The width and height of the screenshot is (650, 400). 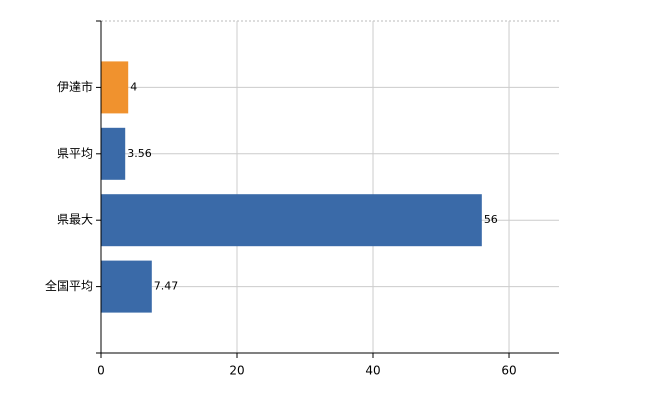 What do you see at coordinates (69, 285) in the screenshot?
I see `y-tick-label: 全国平均` at bounding box center [69, 285].